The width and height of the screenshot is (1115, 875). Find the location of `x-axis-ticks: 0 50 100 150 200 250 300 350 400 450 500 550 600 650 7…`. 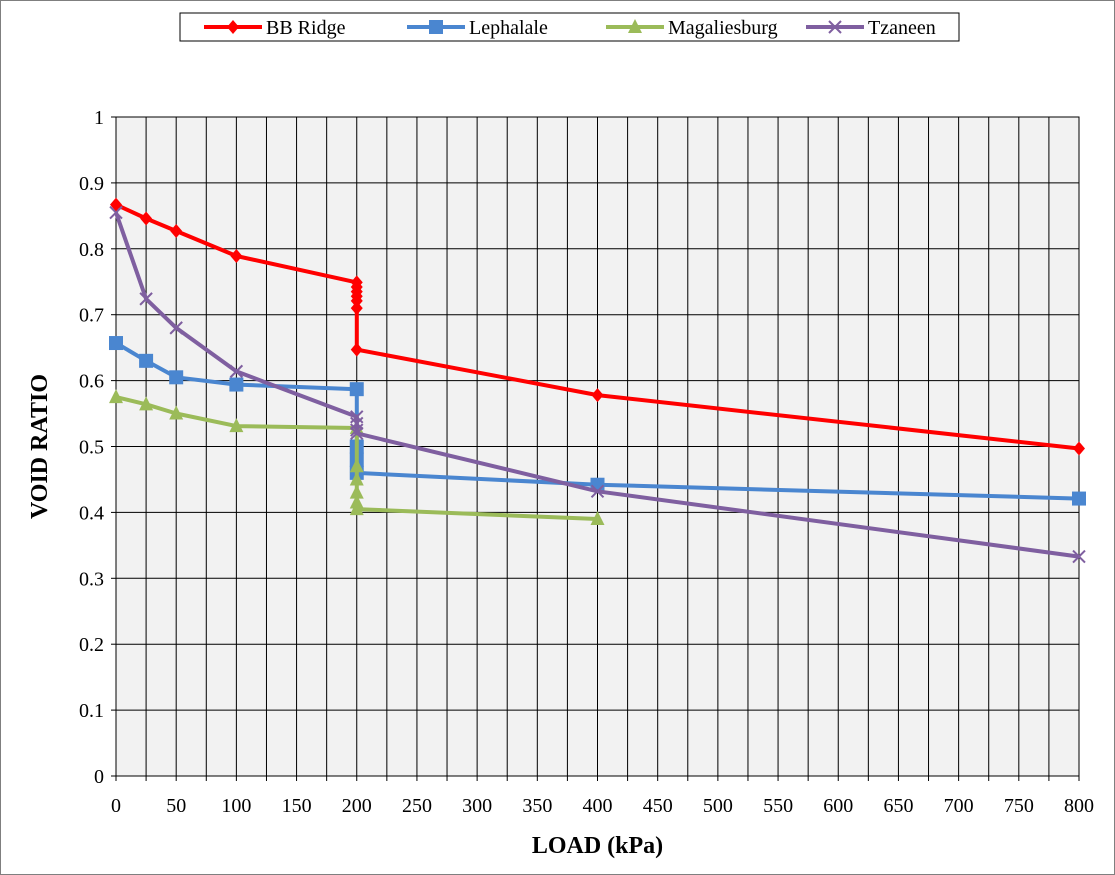

x-axis-ticks: 0 50 100 150 200 250 300 350 400 450 500 550 600 650 7… is located at coordinates (602, 806).